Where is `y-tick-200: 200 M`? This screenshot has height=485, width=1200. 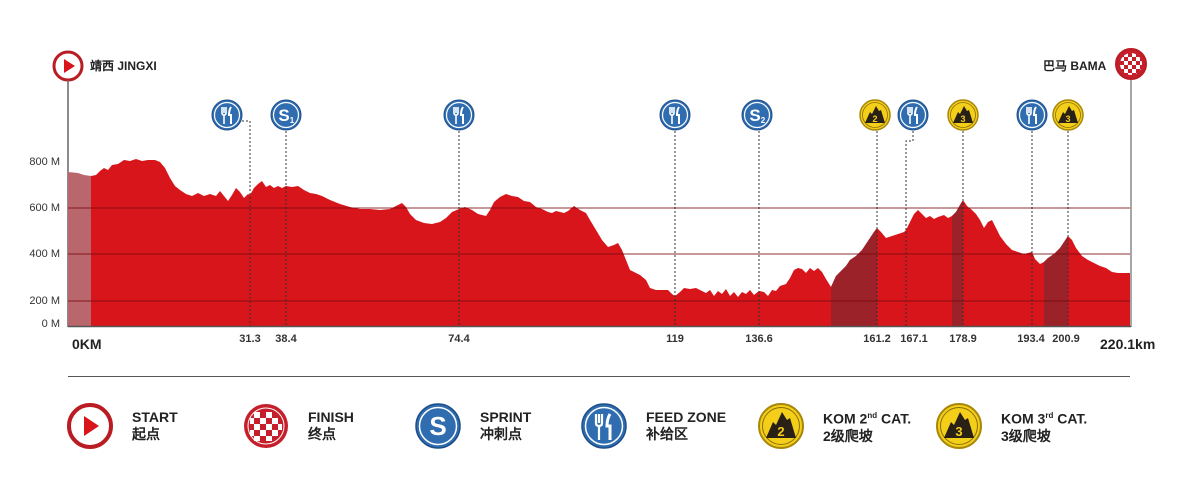 y-tick-200: 200 M is located at coordinates (44, 301).